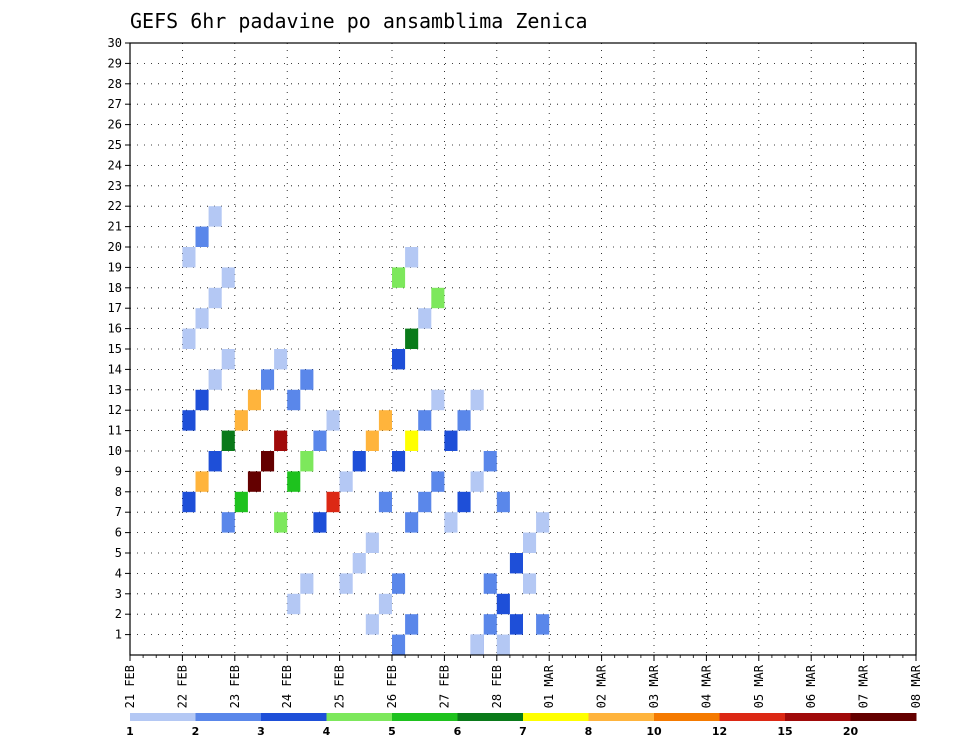  What do you see at coordinates (118, 635) in the screenshot?
I see `y-tick-label: 1` at bounding box center [118, 635].